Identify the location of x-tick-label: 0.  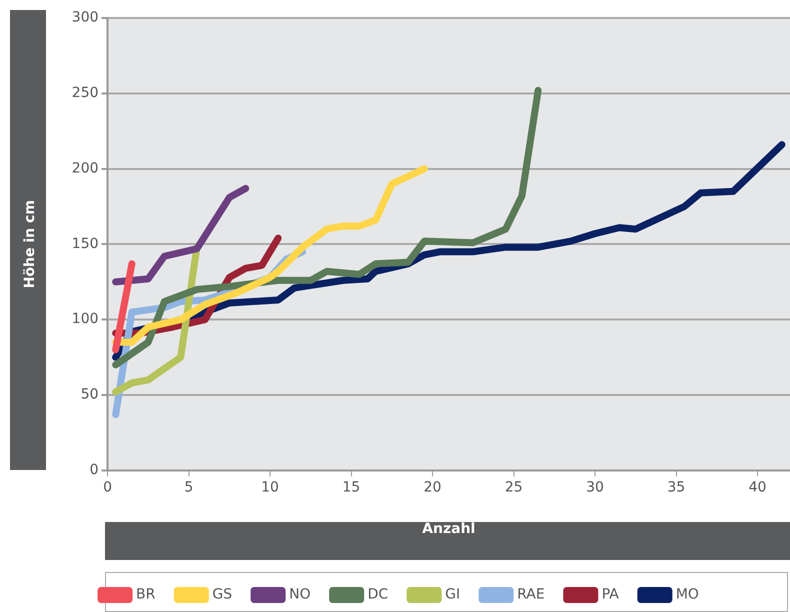
(107, 487).